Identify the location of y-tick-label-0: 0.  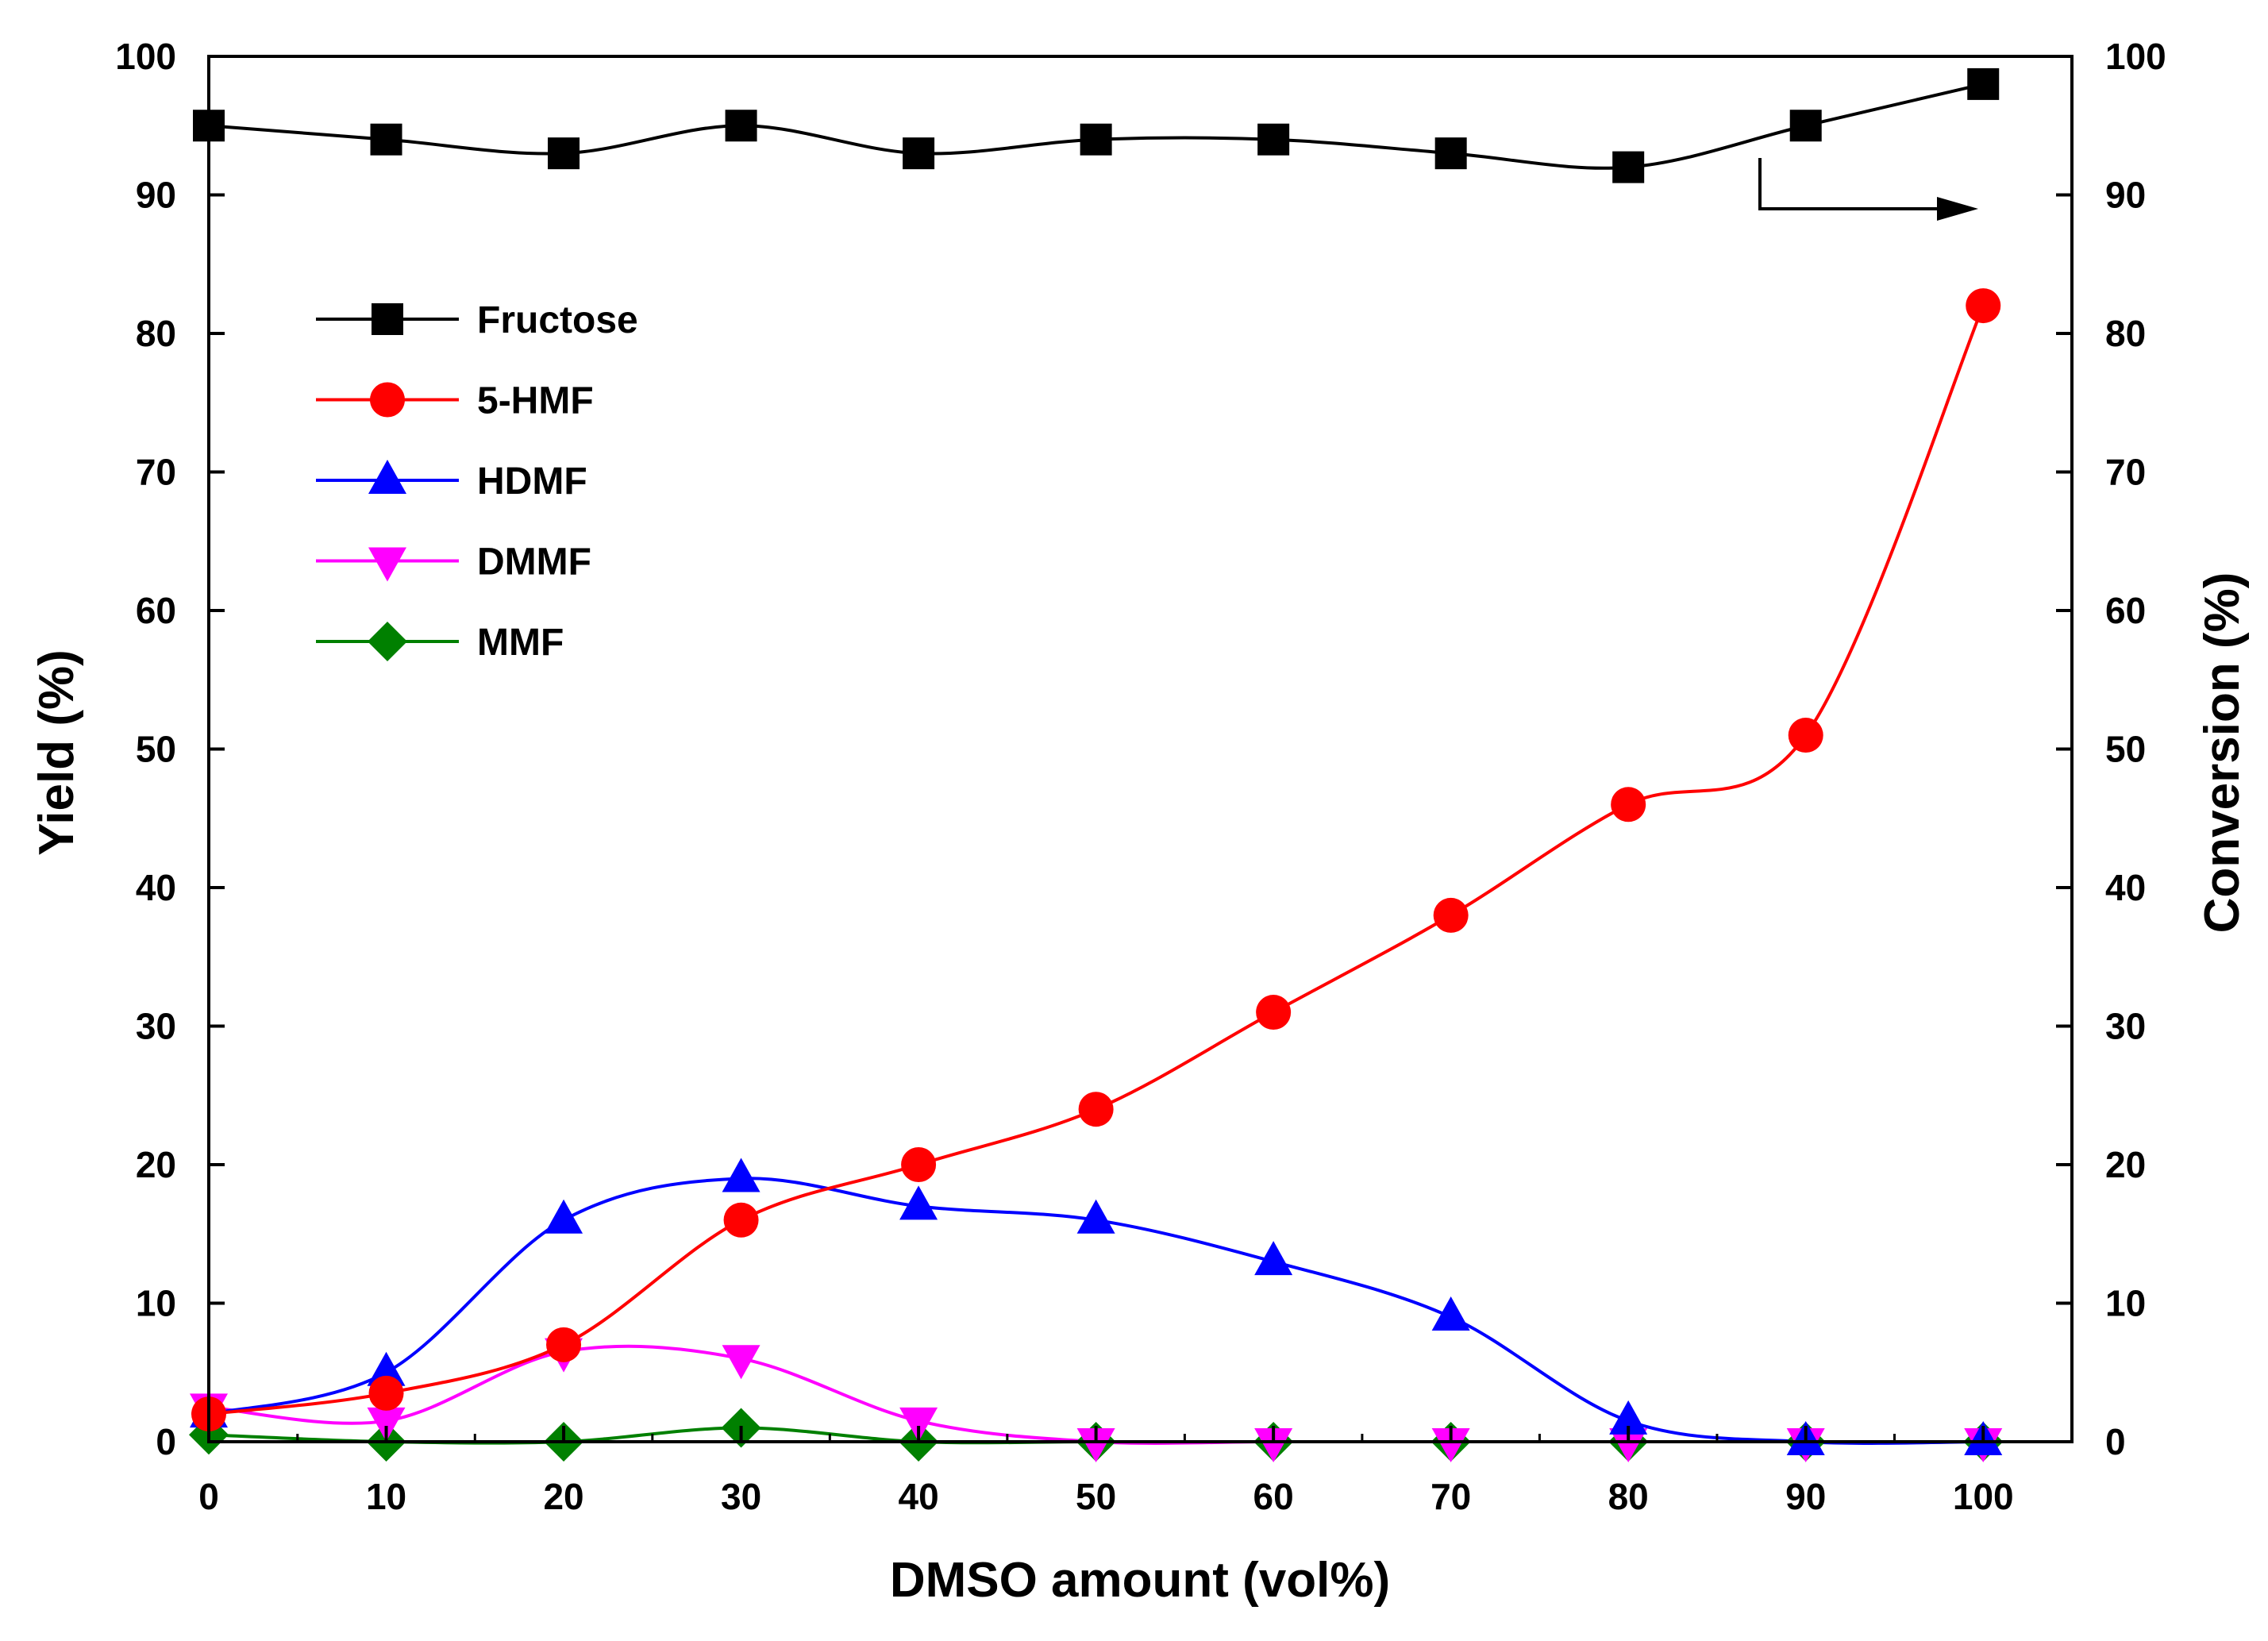
(166, 1441).